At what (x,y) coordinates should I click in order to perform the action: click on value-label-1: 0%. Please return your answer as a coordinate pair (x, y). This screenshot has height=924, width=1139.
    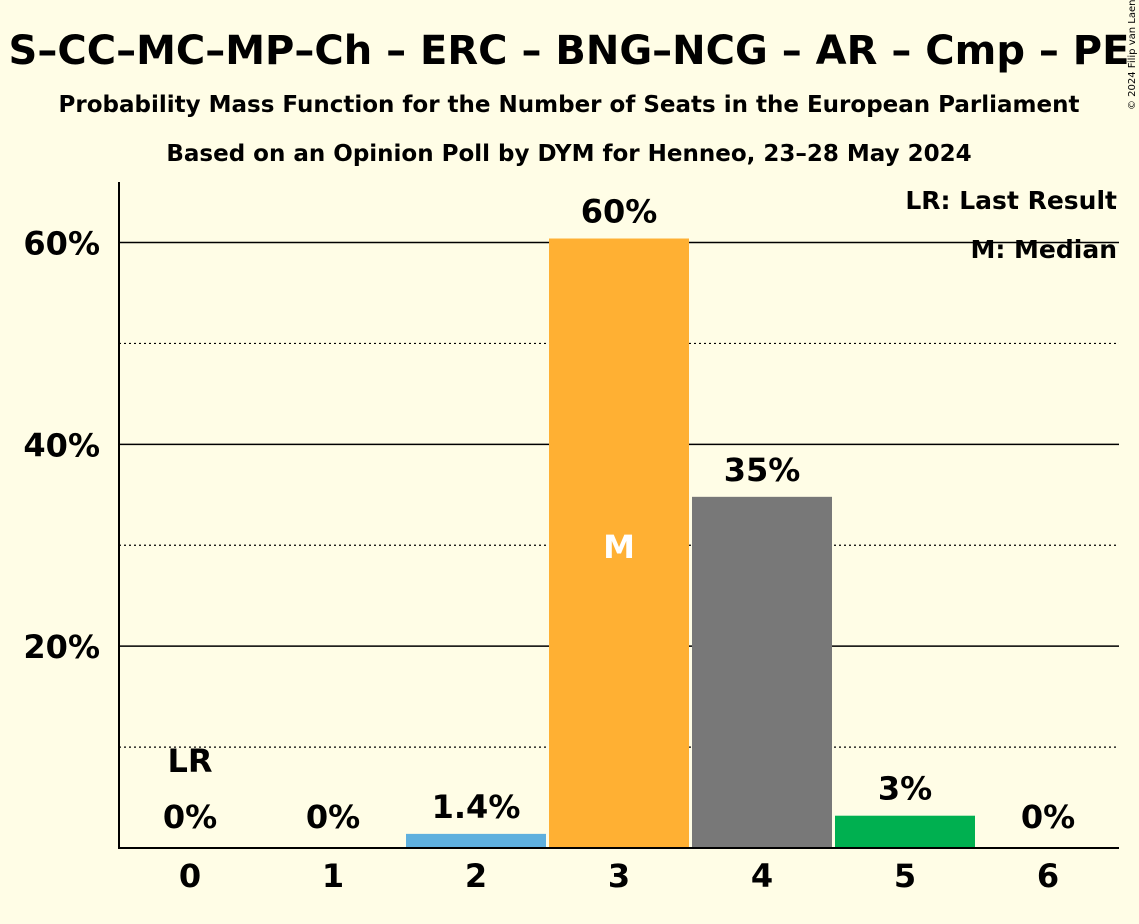
    Looking at the image, I should click on (333, 817).